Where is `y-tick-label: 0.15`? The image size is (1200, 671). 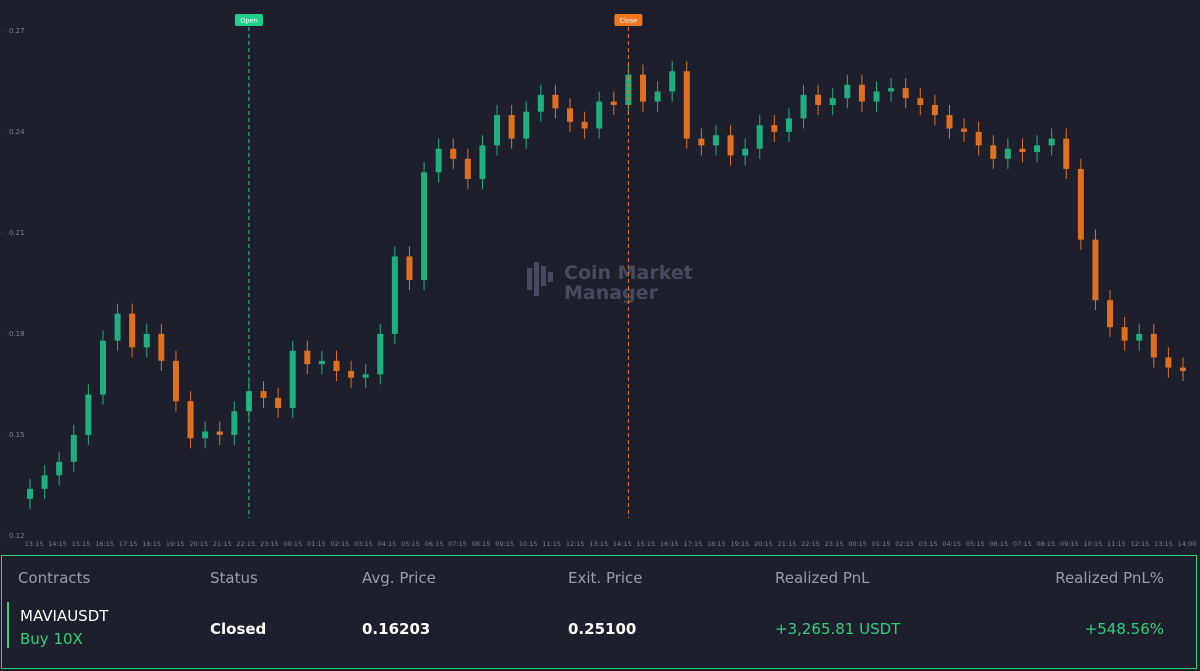
y-tick-label: 0.15 is located at coordinates (17, 435).